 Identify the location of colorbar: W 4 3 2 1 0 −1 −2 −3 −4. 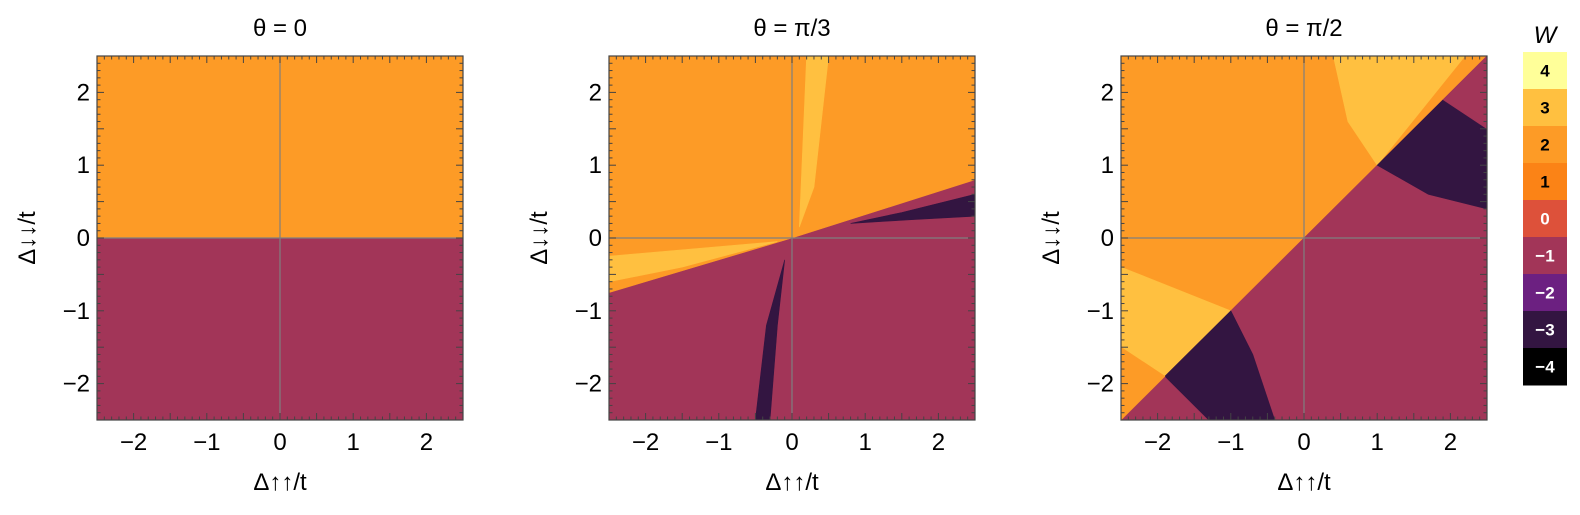
(1545, 204).